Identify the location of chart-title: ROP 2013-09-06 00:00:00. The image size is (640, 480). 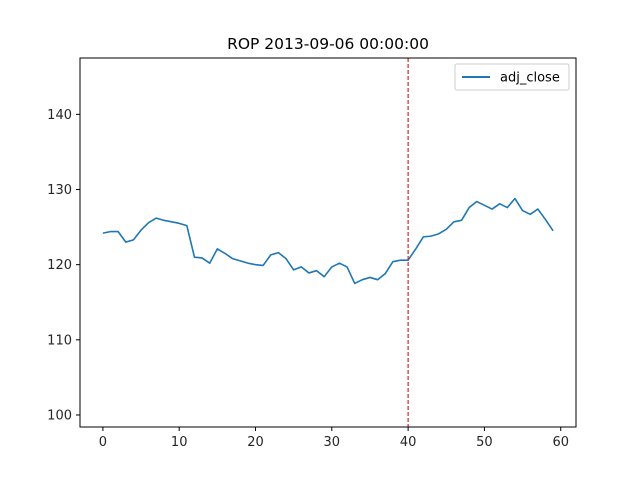
(328, 44).